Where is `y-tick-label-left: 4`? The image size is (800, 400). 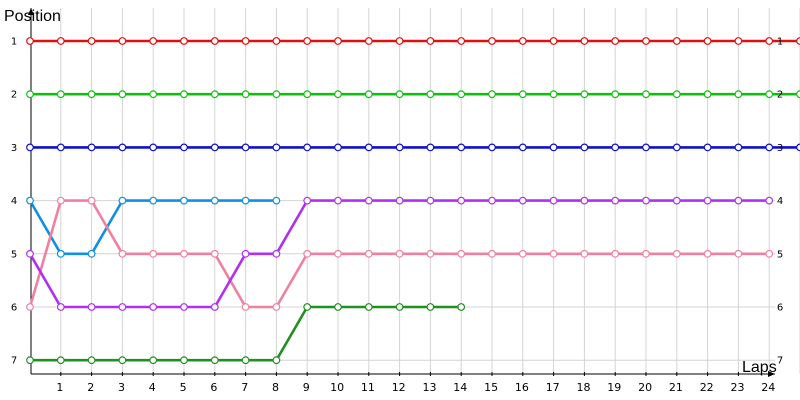 y-tick-label-left: 4 is located at coordinates (14, 201).